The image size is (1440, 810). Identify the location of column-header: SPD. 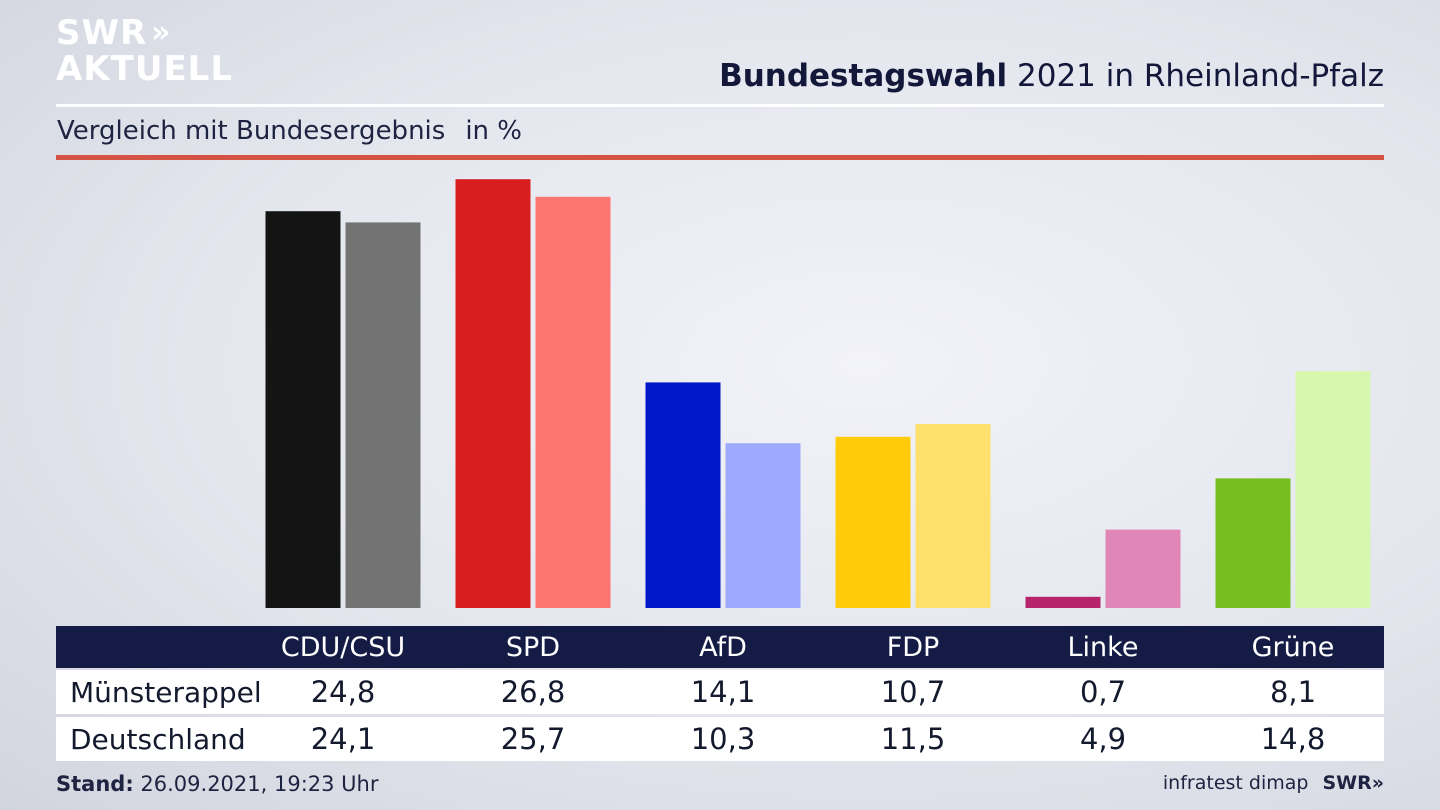
(533, 647).